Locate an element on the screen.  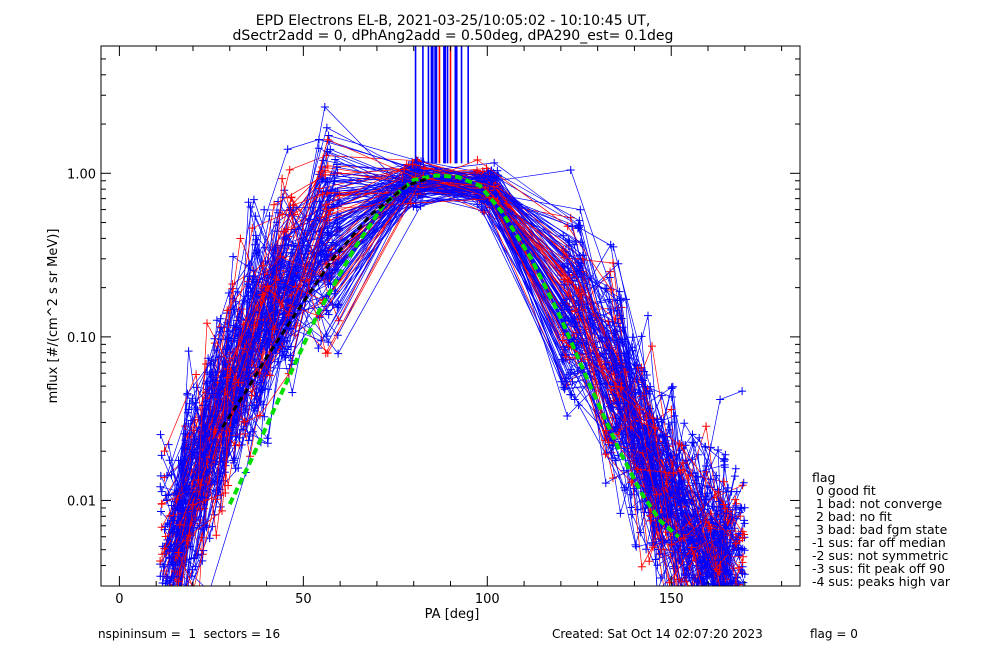
legend-item: 3 bad: bad fgm state is located at coordinates (880, 529).